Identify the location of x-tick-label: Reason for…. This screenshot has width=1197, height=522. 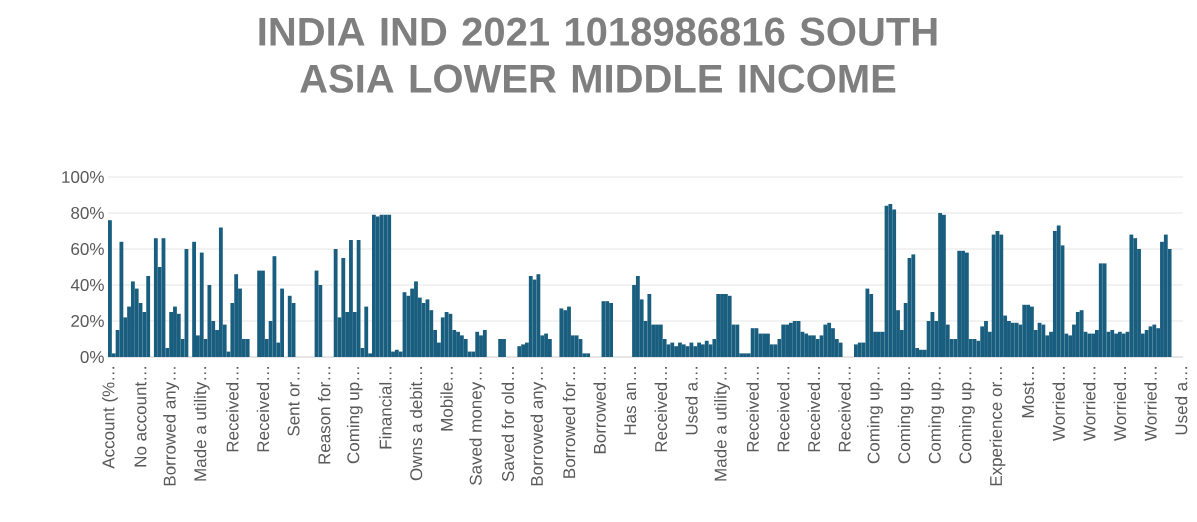
(324, 415).